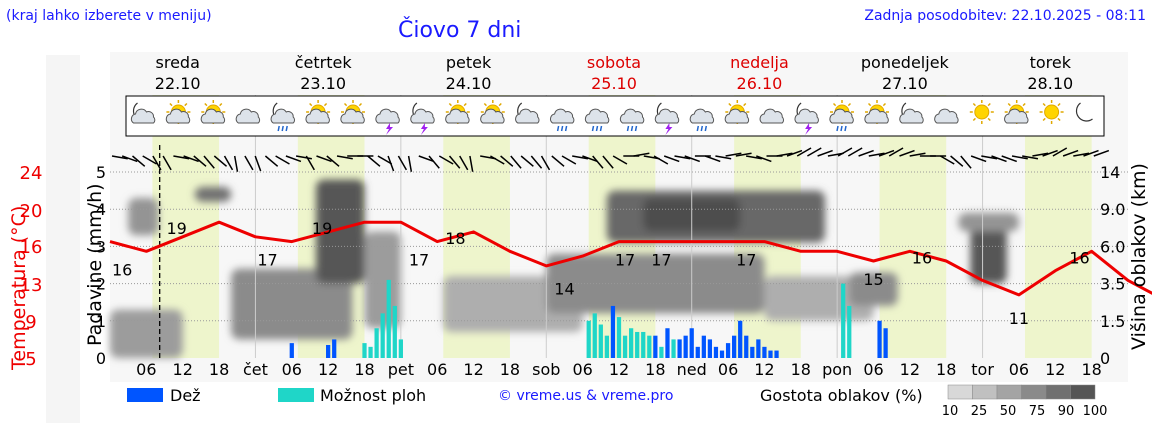 This screenshot has width=1152, height=443. I want to click on daylight-band, so click(913, 226).